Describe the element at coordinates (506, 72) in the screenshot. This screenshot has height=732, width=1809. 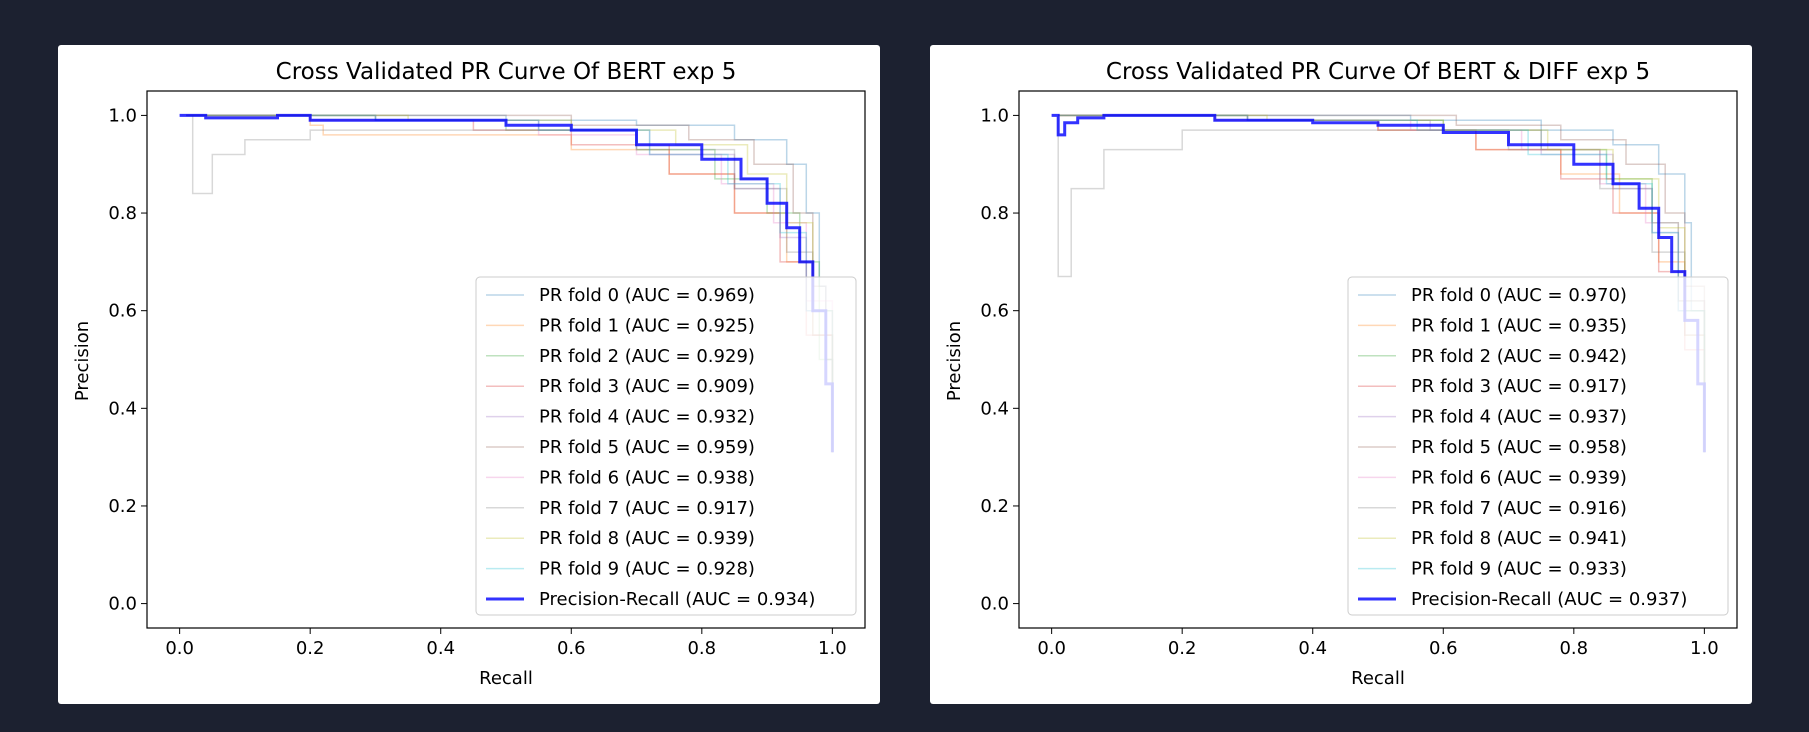
I see `chart-title: Cross Validated PR Curve Of BERT exp 5` at that location.